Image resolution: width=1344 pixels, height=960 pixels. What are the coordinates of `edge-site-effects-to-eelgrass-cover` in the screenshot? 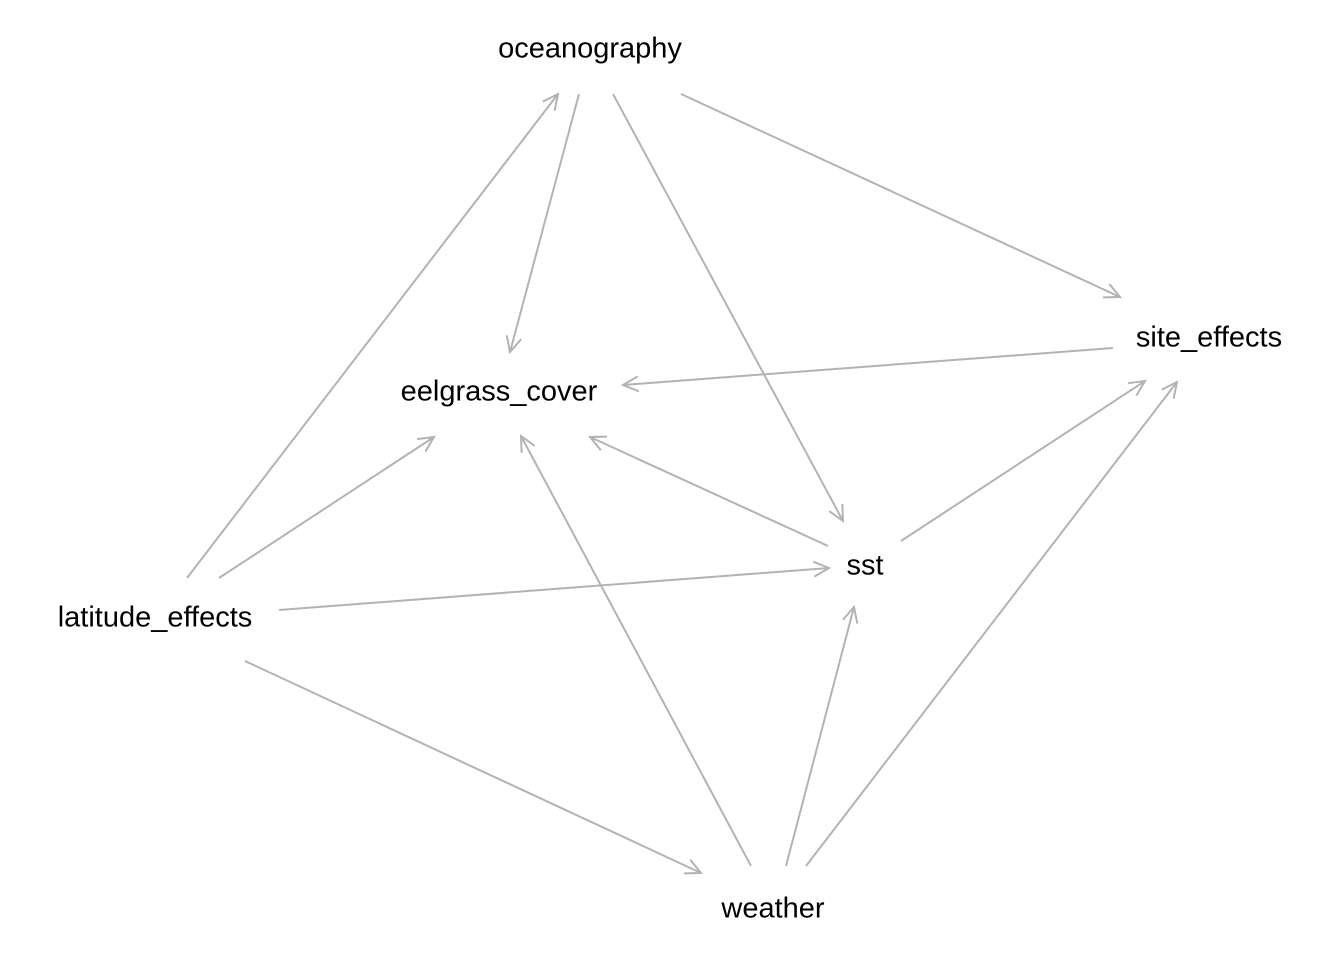 It's located at (867, 370).